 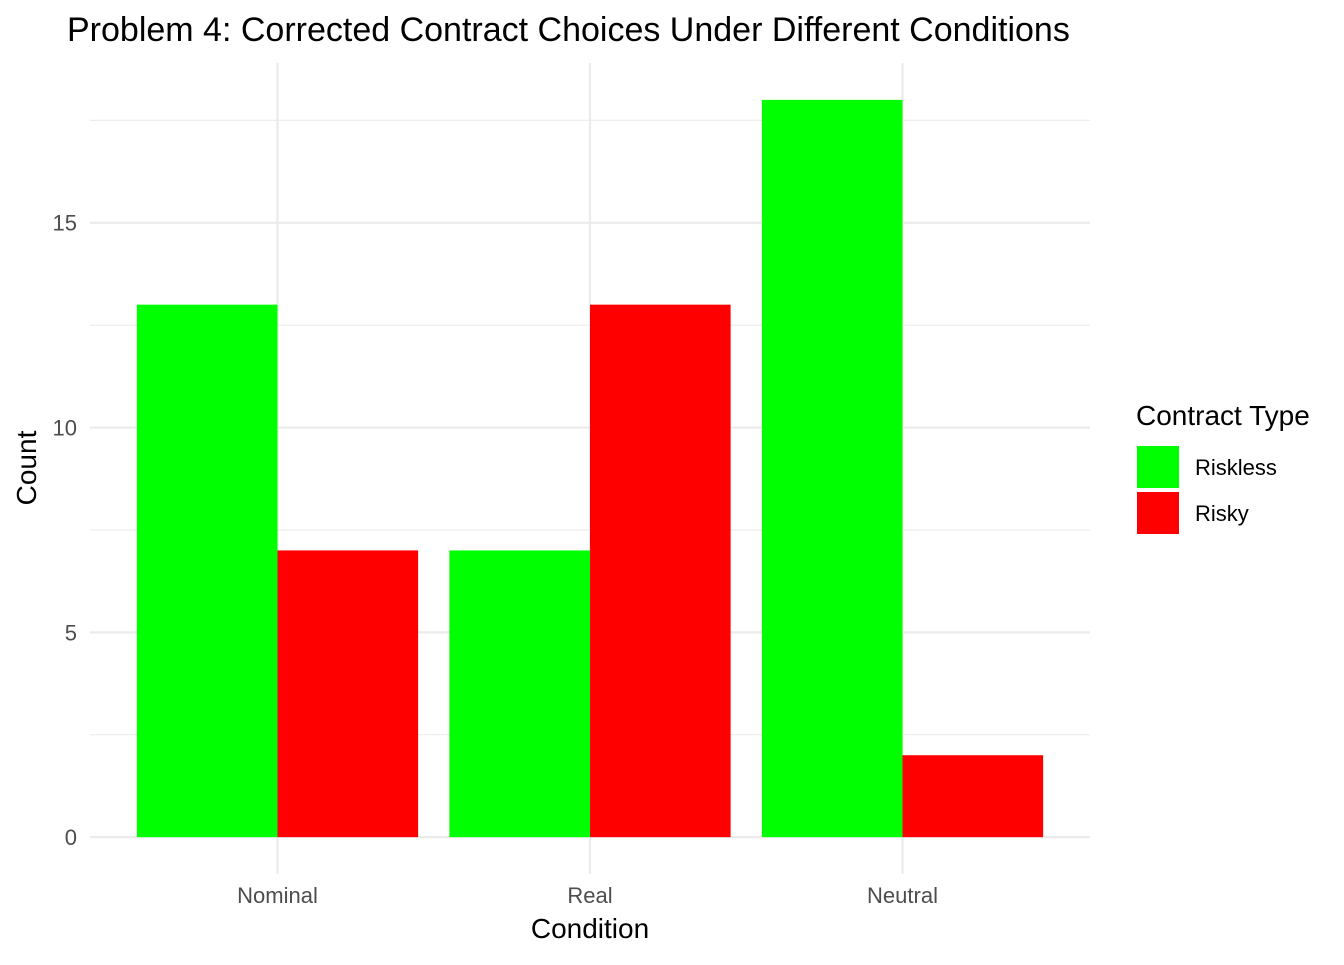 I want to click on legend-key-risky, so click(x=1158, y=513).